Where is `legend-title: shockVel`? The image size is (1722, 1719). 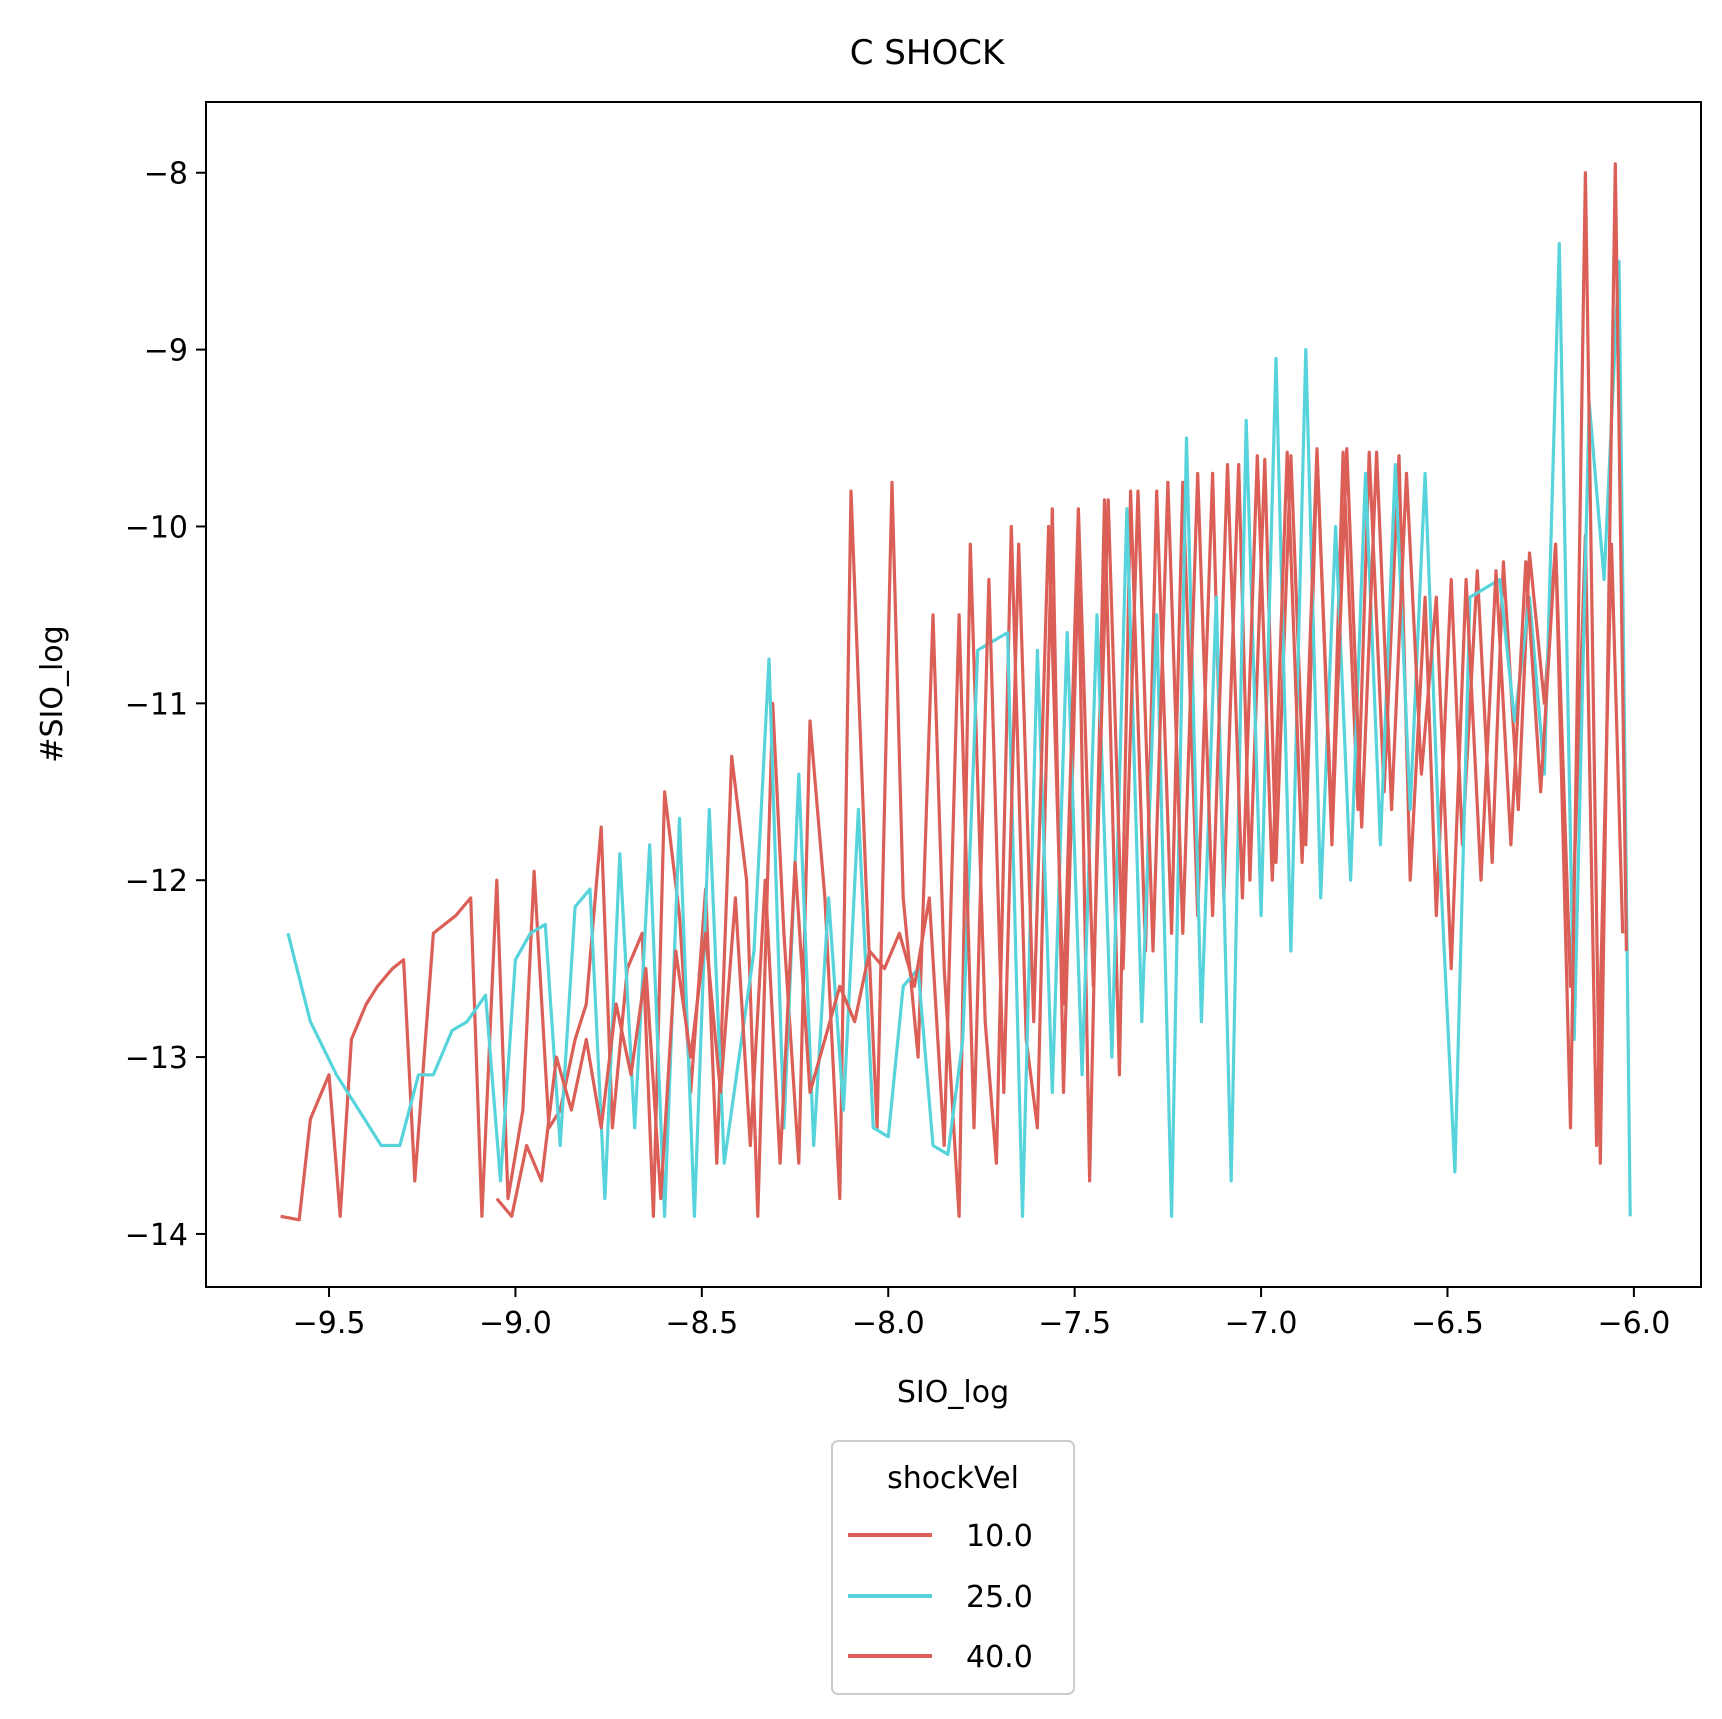 legend-title: shockVel is located at coordinates (953, 1478).